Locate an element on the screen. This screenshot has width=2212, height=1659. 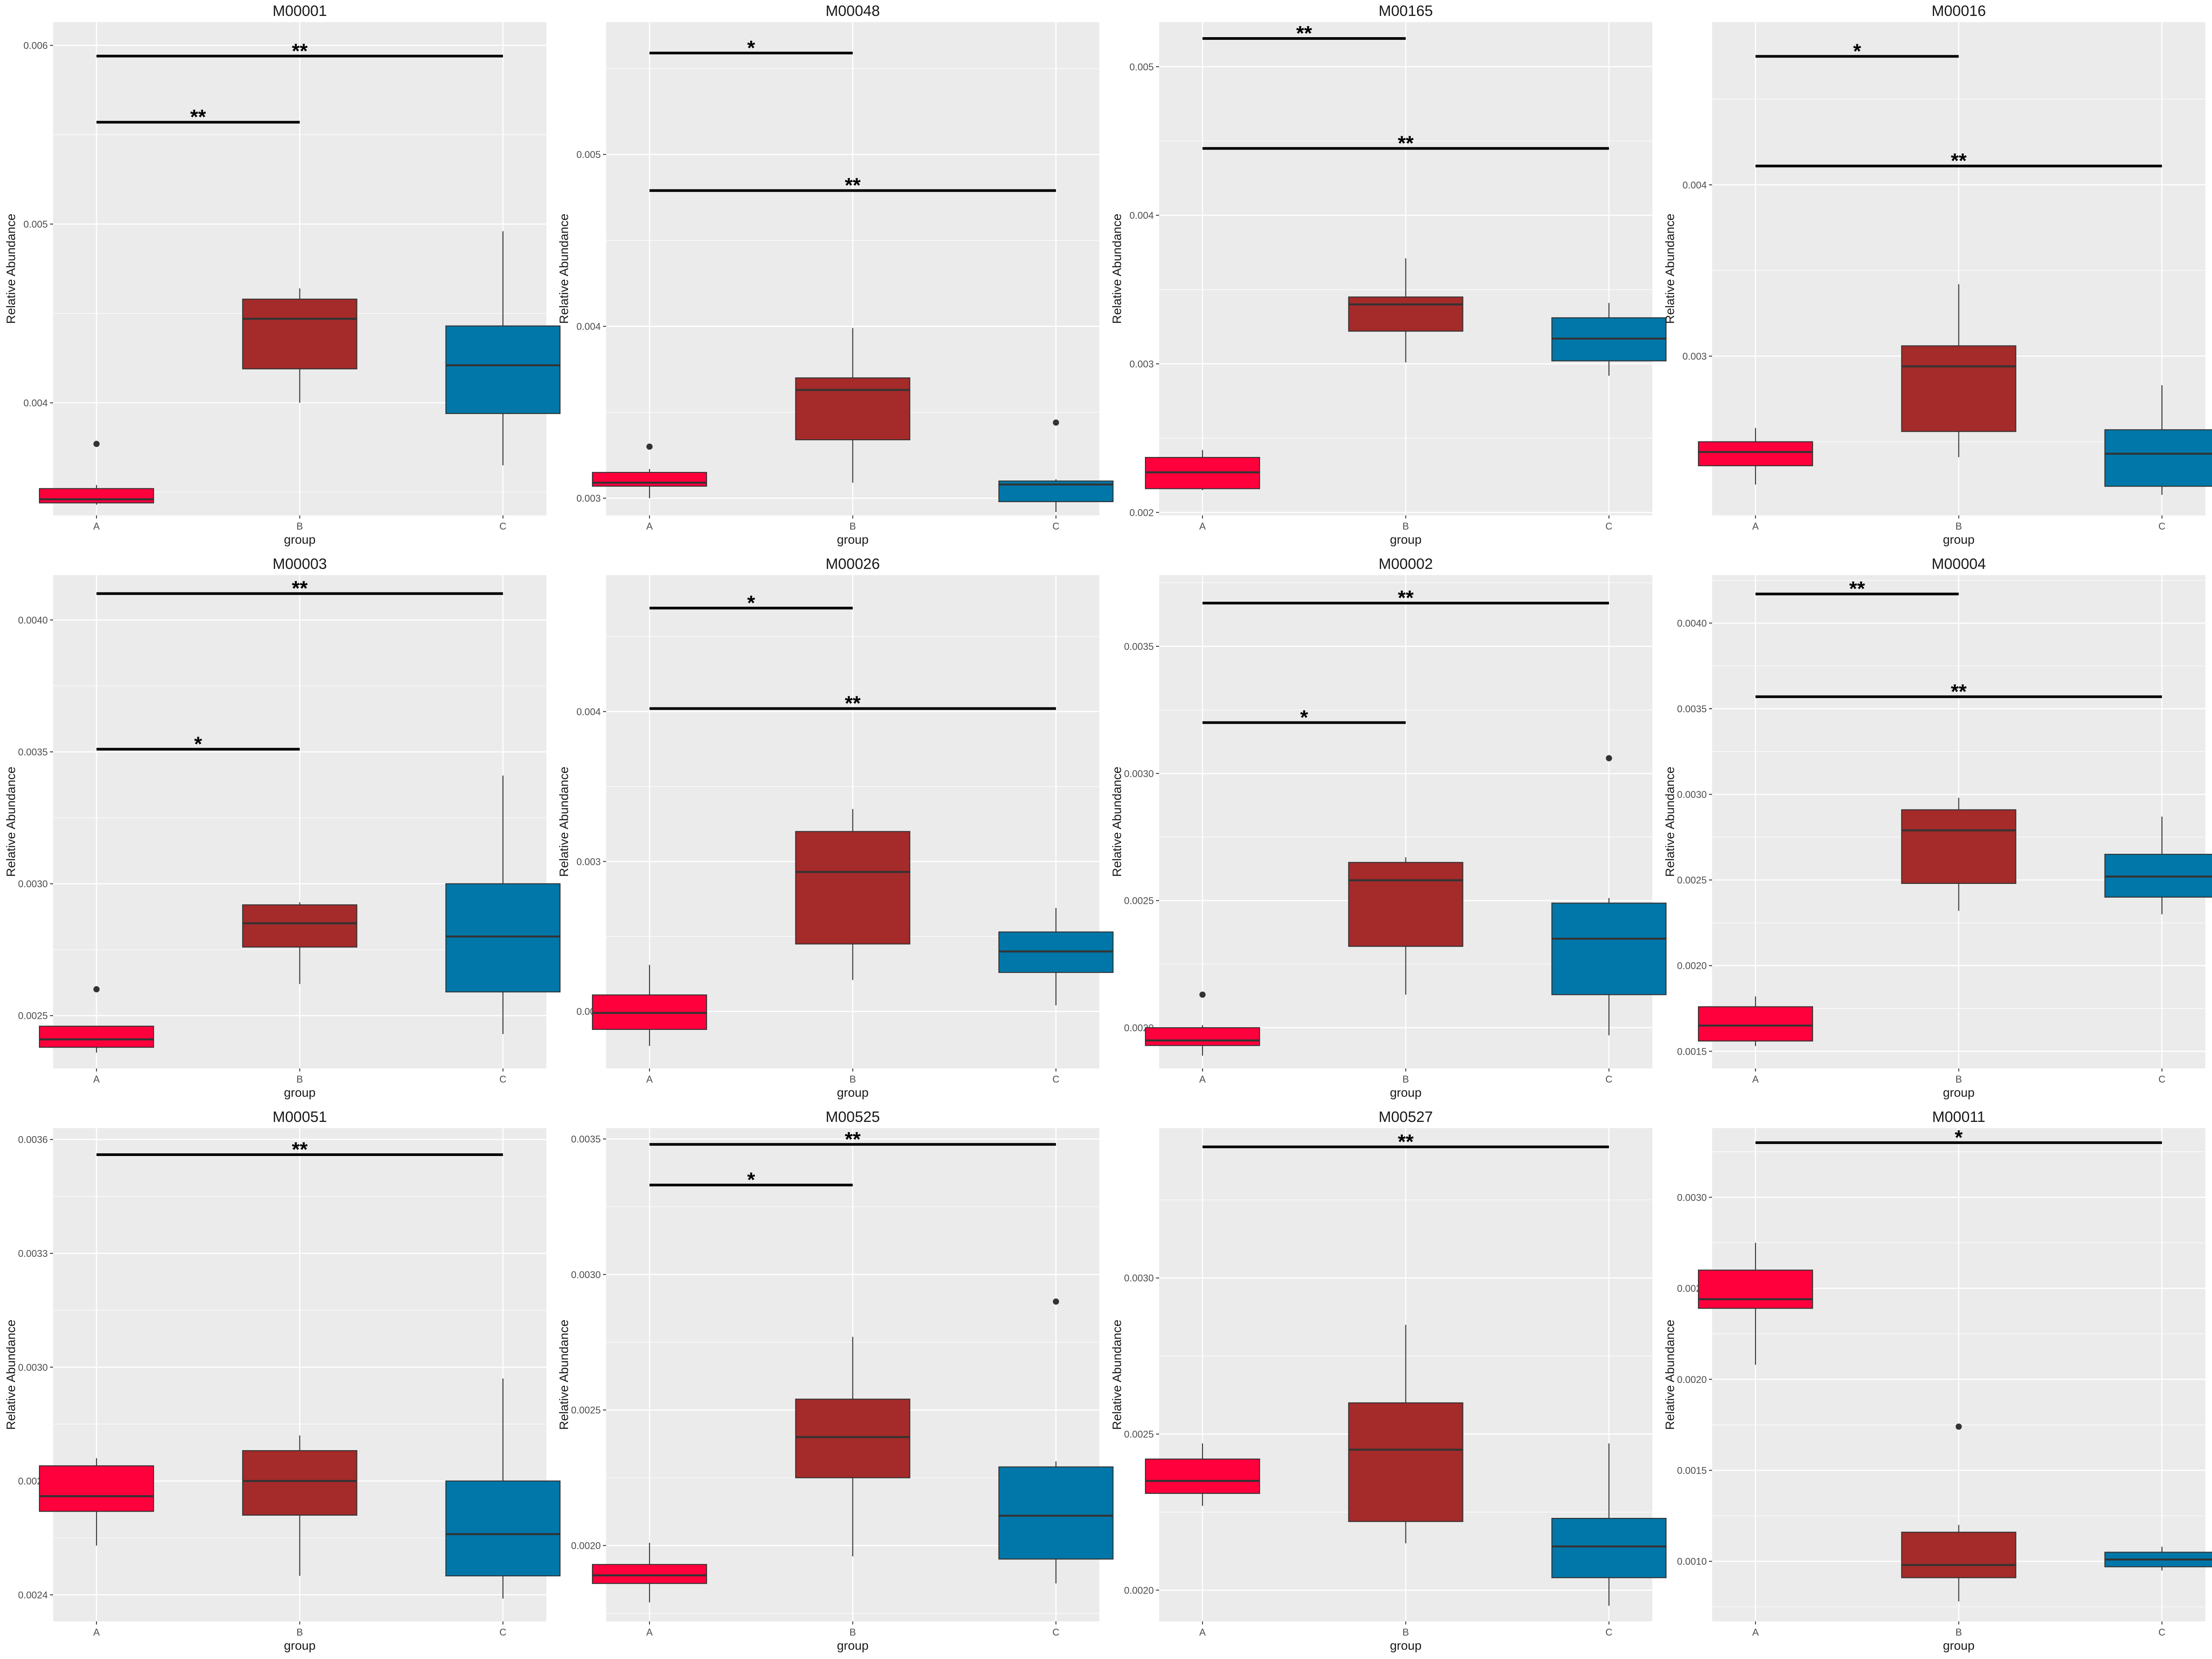
chart-title: M00525 is located at coordinates (853, 1117).